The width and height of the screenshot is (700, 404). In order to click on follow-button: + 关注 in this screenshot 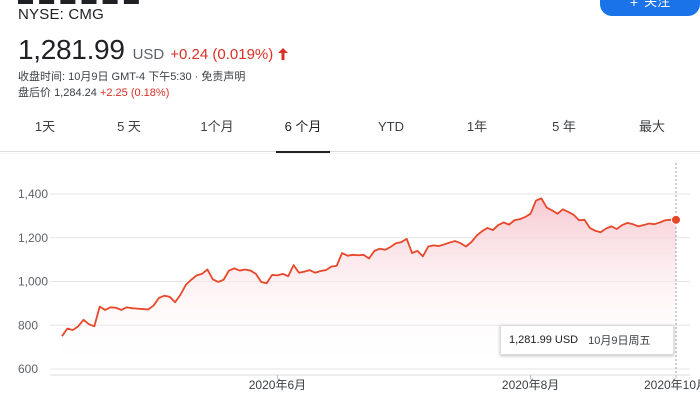, I will do `click(650, 8)`.